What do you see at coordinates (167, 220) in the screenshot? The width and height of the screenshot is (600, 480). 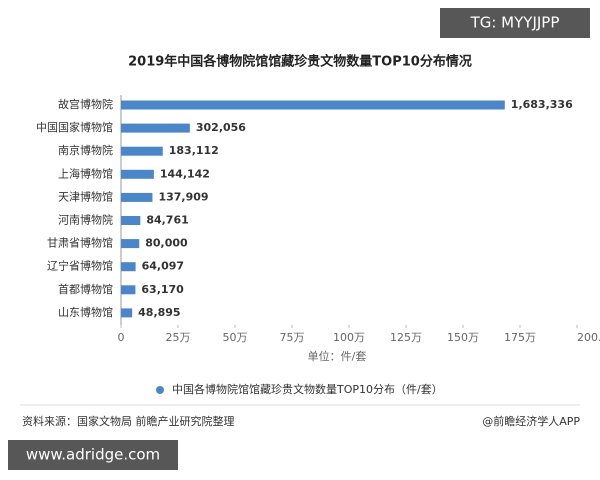 I see `data-label: 84,761` at bounding box center [167, 220].